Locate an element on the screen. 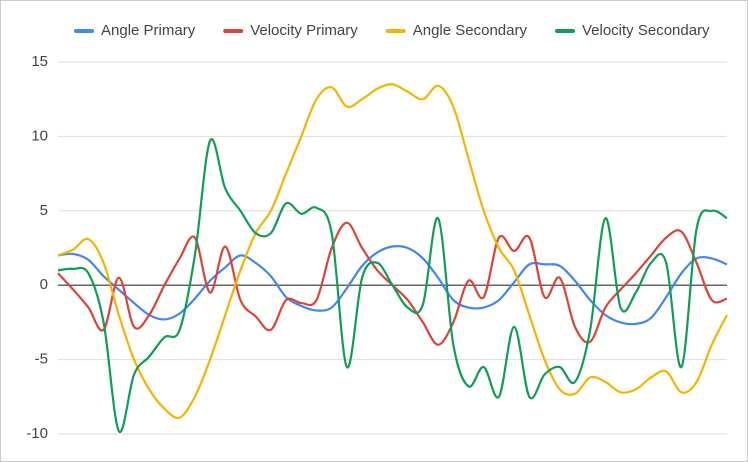 The height and width of the screenshot is (462, 748). y-tick-label: -5 is located at coordinates (41, 359).